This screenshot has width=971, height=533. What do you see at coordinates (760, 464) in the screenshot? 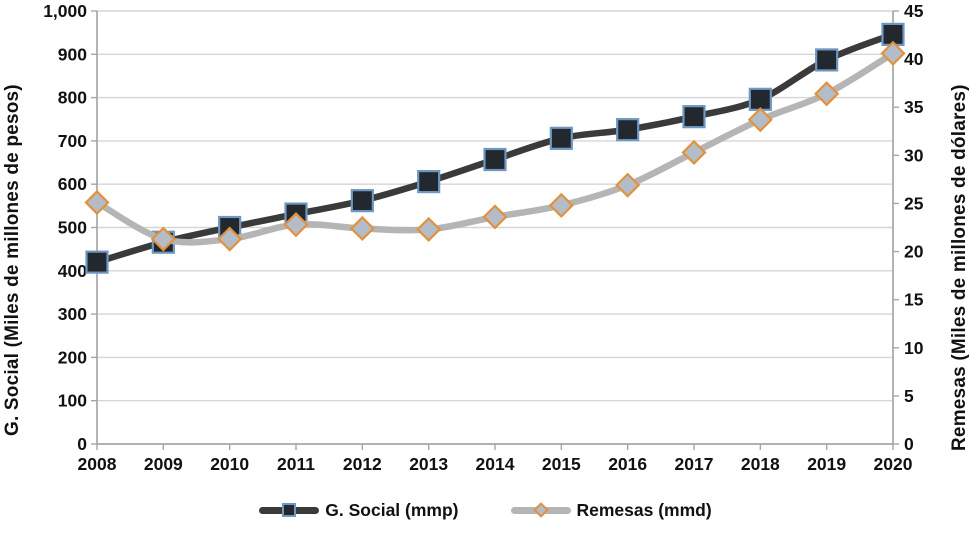
I see `x-axis-year-label: 2018` at bounding box center [760, 464].